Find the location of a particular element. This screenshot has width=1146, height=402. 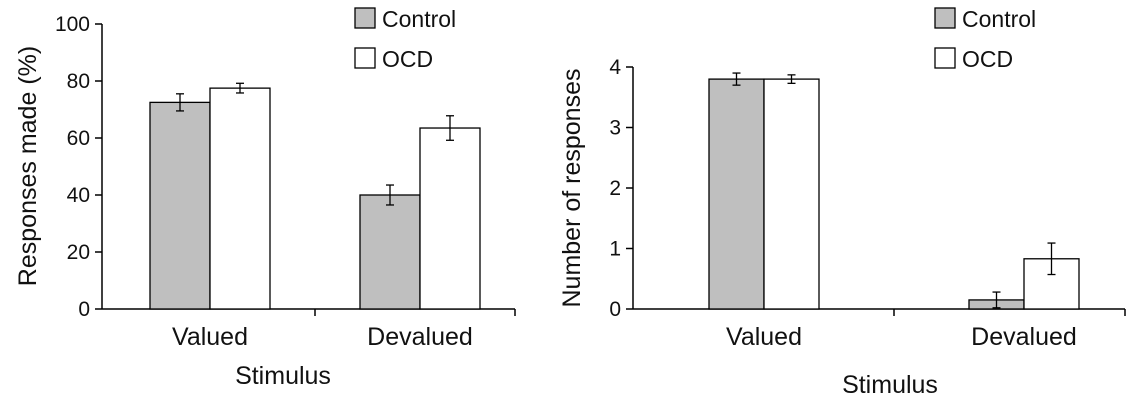

bar-control-devalued is located at coordinates (390, 252).